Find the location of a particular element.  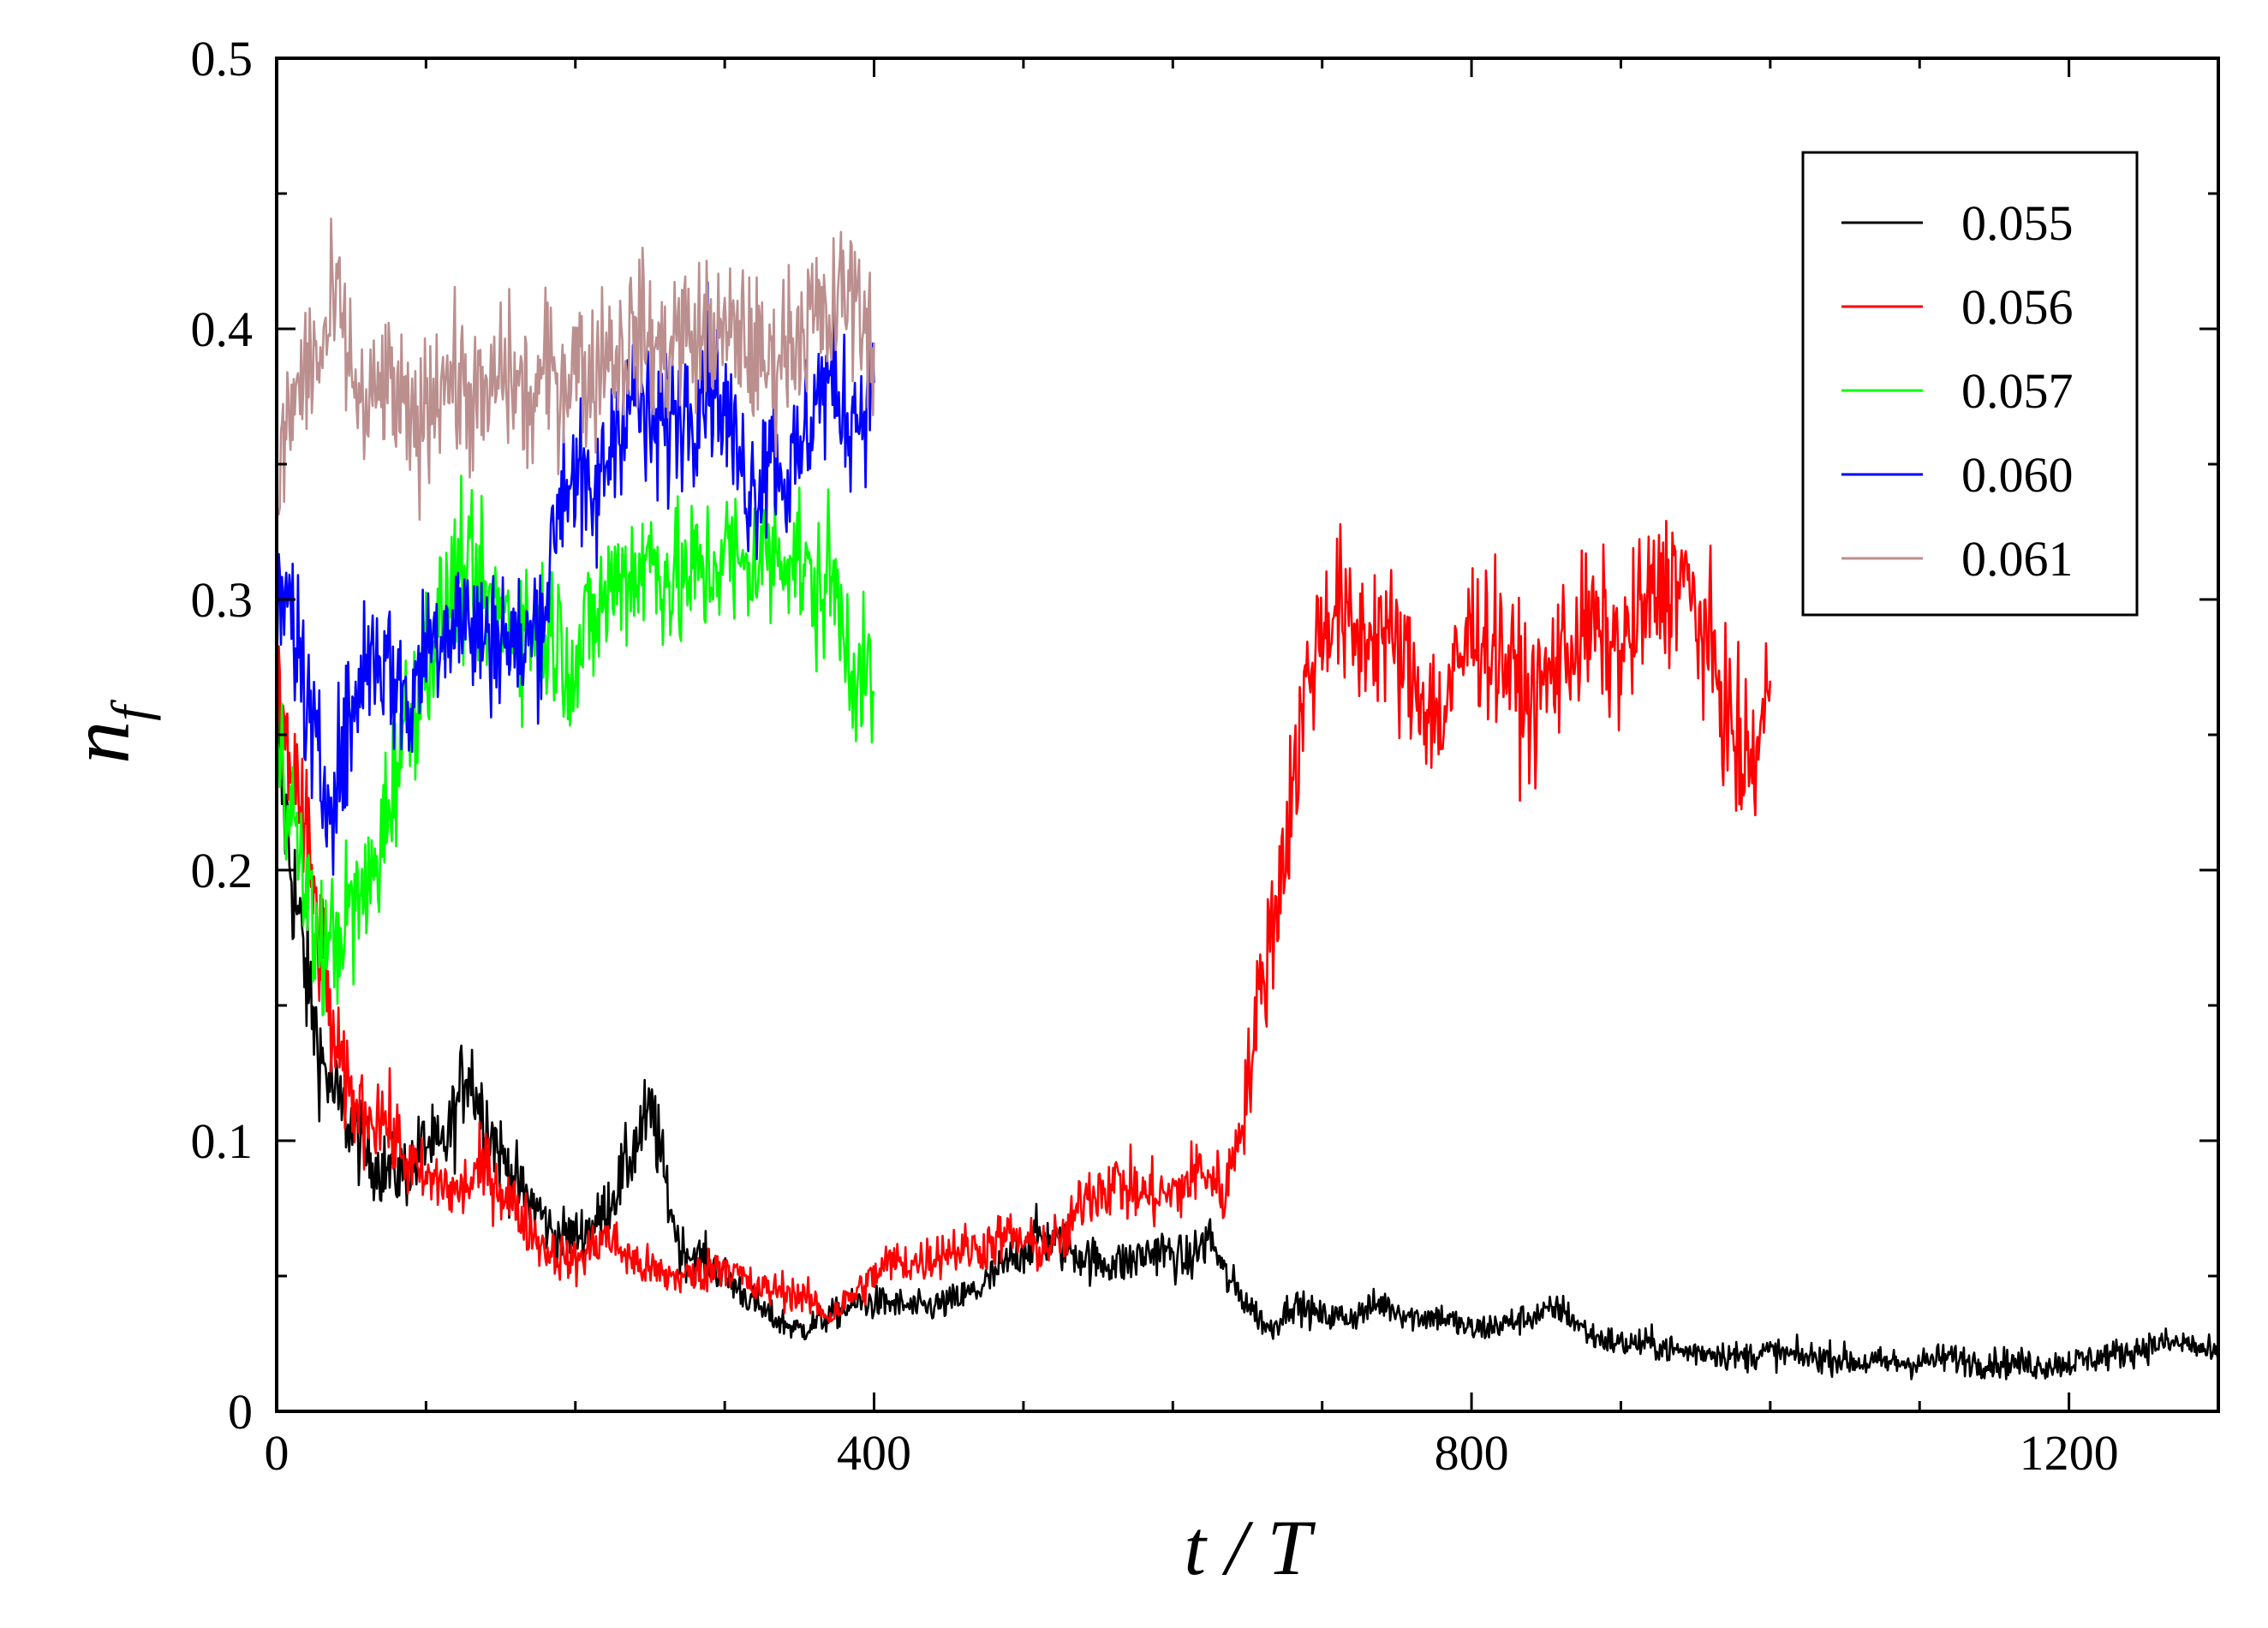

y-tick-label: 0.3 is located at coordinates (222, 600).